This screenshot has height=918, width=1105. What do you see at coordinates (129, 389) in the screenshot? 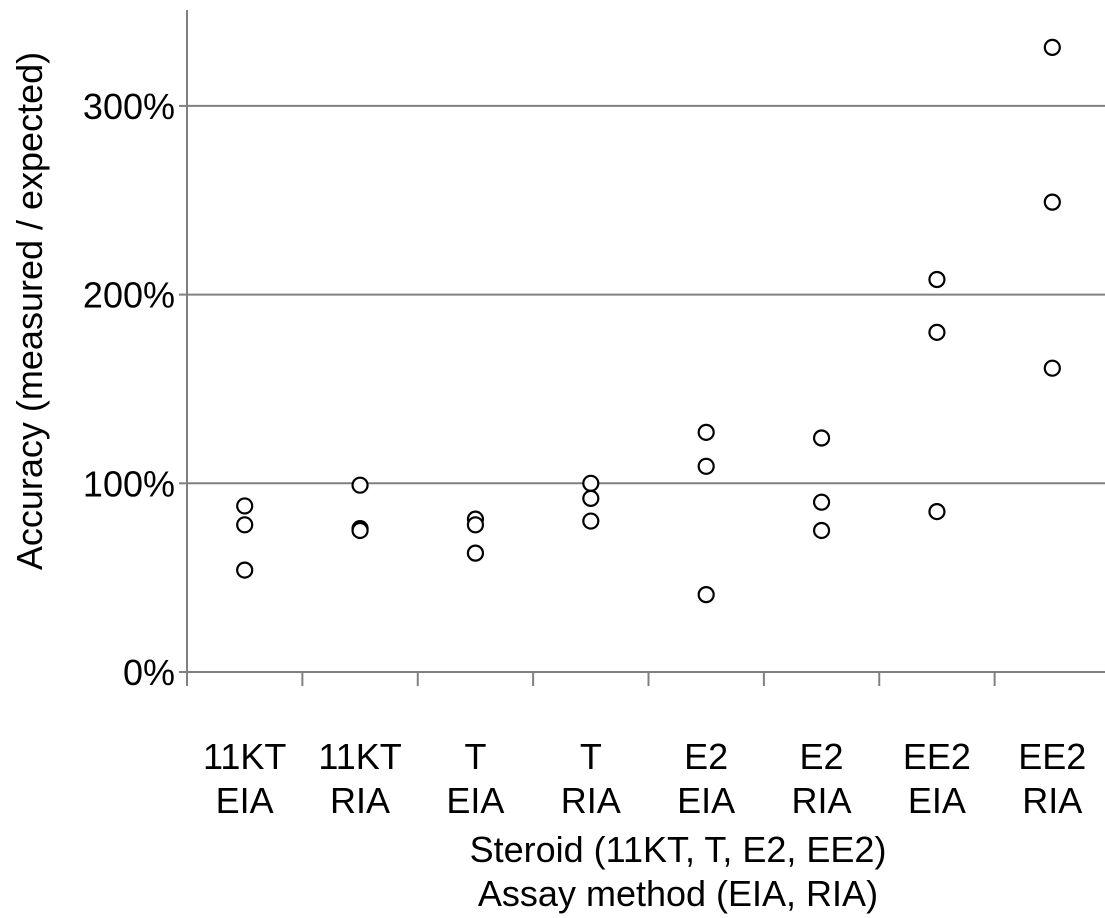
I see `y-tick-labels: 0% 100% 200% 300%` at bounding box center [129, 389].